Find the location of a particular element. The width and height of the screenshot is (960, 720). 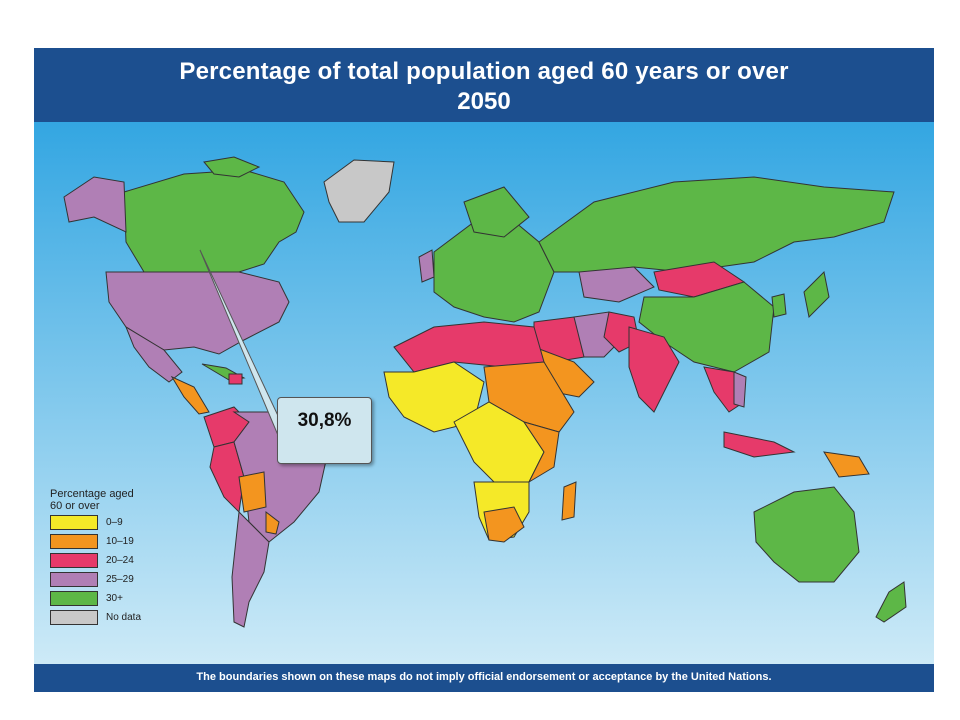

region-argentina is located at coordinates (250, 569).